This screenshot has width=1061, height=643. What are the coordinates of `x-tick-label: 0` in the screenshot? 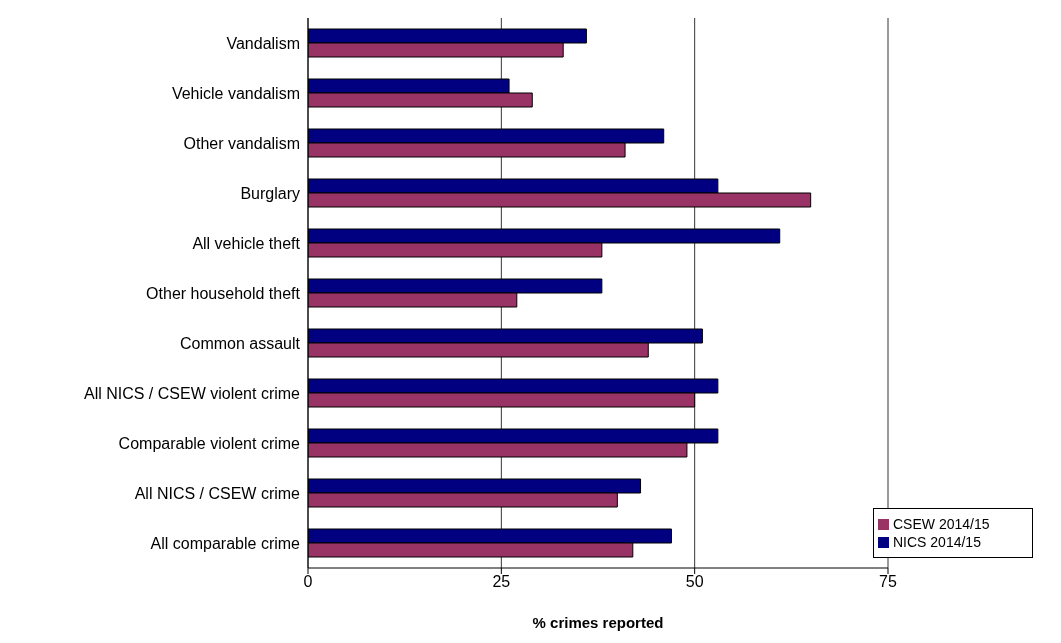 It's located at (308, 582).